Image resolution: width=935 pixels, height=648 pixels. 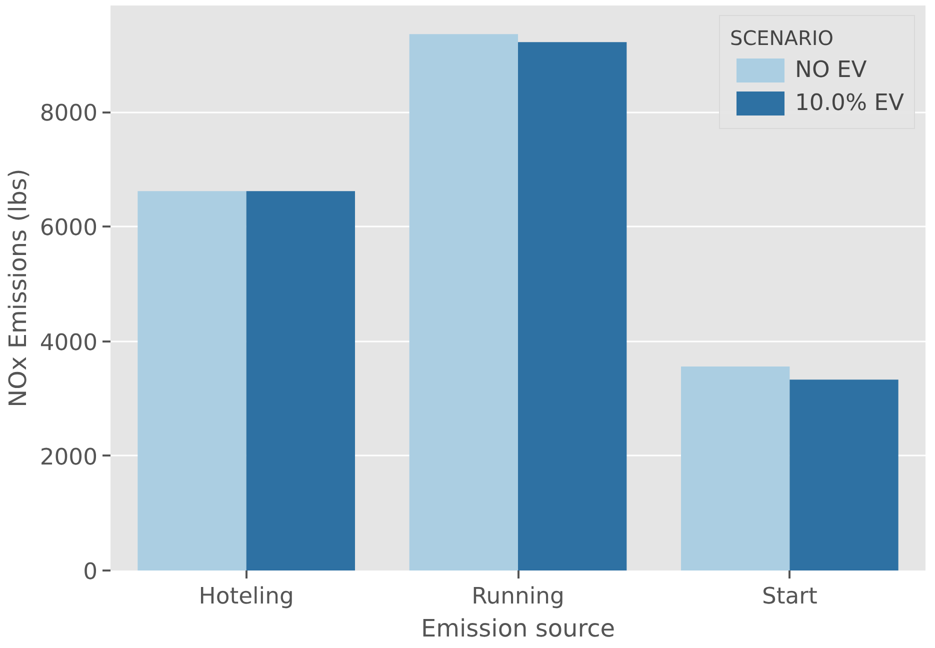 What do you see at coordinates (18, 288) in the screenshot?
I see `y-axis-title: NOx Emissions (lbs)` at bounding box center [18, 288].